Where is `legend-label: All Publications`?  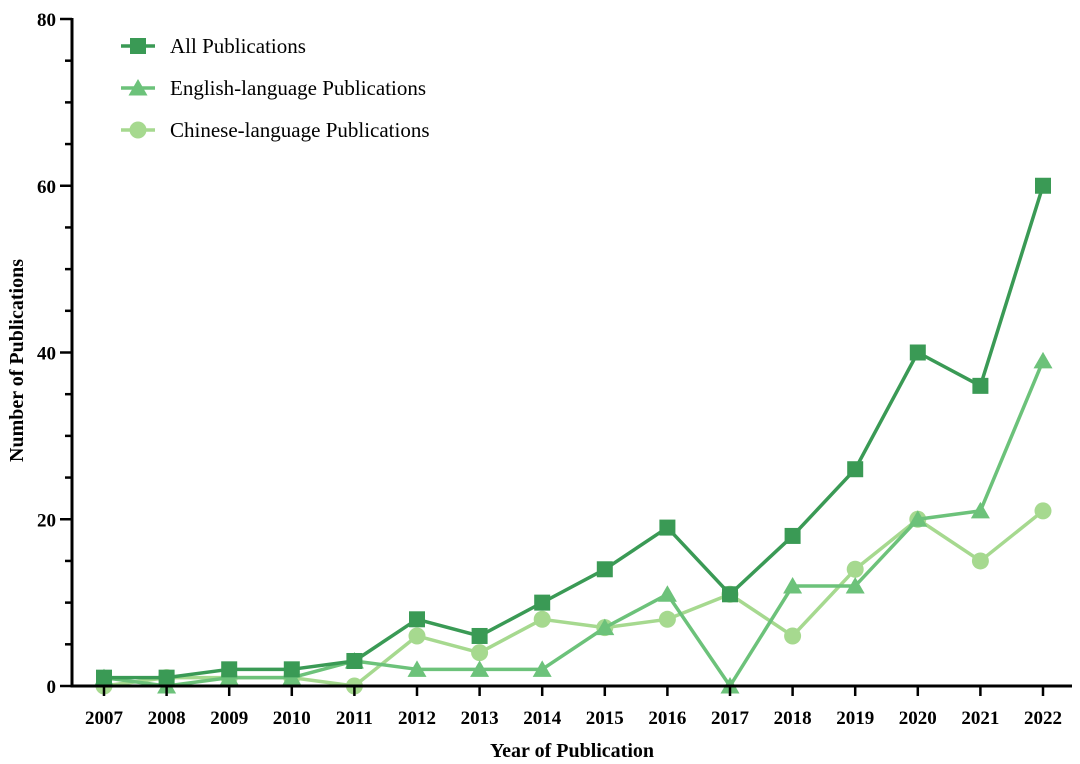
legend-label: All Publications is located at coordinates (238, 46).